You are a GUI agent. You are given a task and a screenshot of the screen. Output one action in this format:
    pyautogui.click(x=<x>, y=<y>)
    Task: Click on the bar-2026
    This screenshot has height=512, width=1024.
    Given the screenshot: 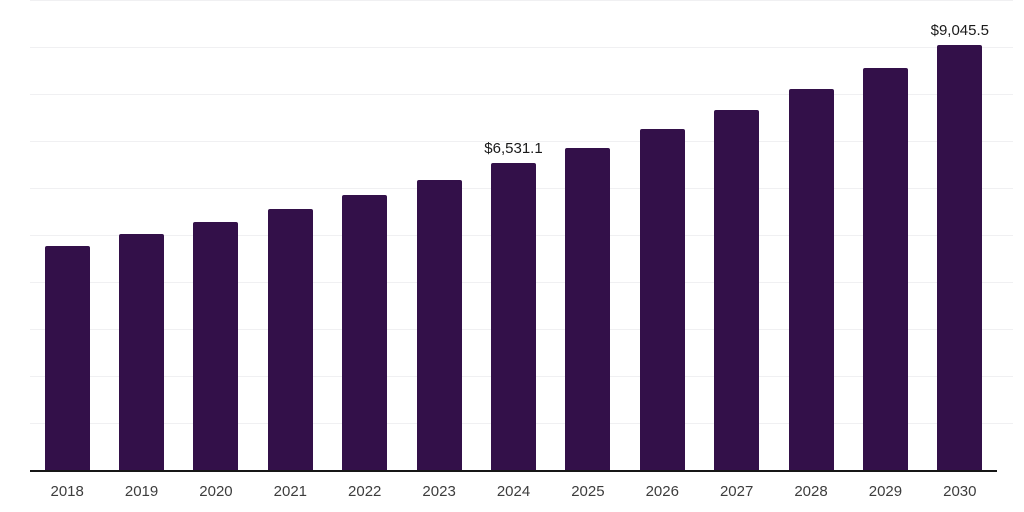 What is the action you would take?
    pyautogui.click(x=662, y=299)
    